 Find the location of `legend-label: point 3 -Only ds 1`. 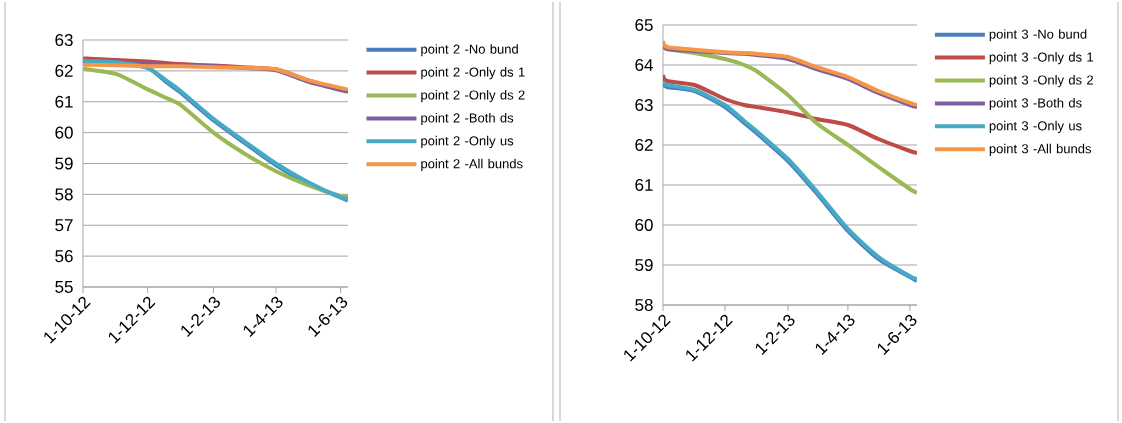

legend-label: point 3 -Only ds 1 is located at coordinates (1041, 58).